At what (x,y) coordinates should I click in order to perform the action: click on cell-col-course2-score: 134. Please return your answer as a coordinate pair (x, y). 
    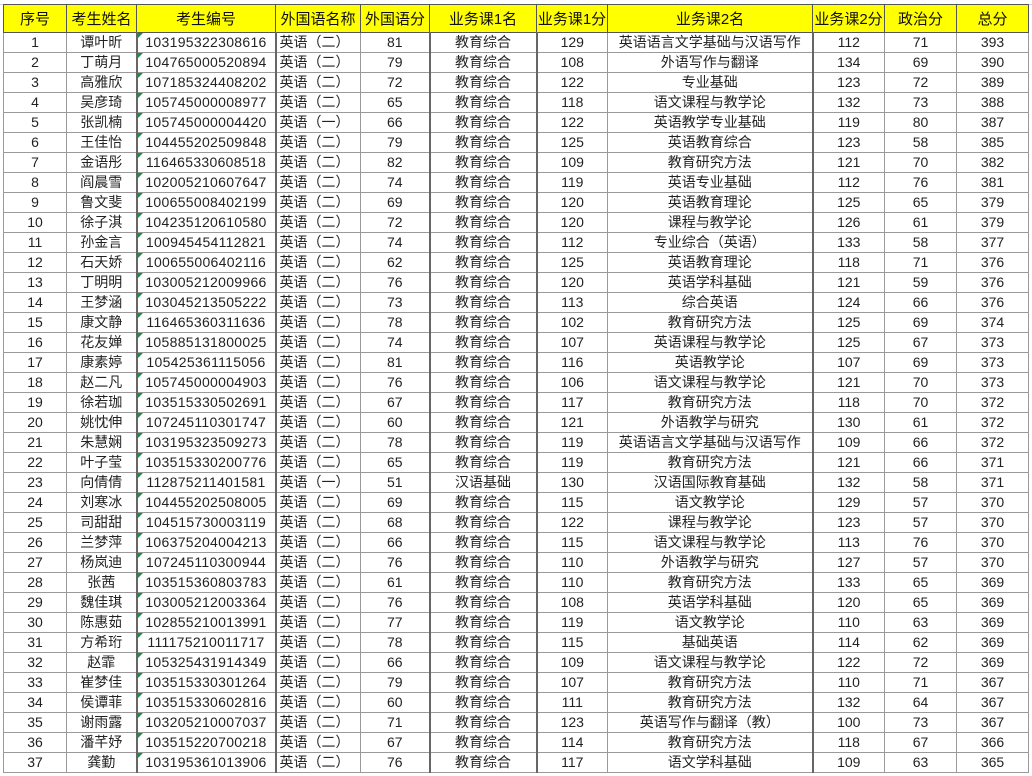
    Looking at the image, I should click on (848, 62).